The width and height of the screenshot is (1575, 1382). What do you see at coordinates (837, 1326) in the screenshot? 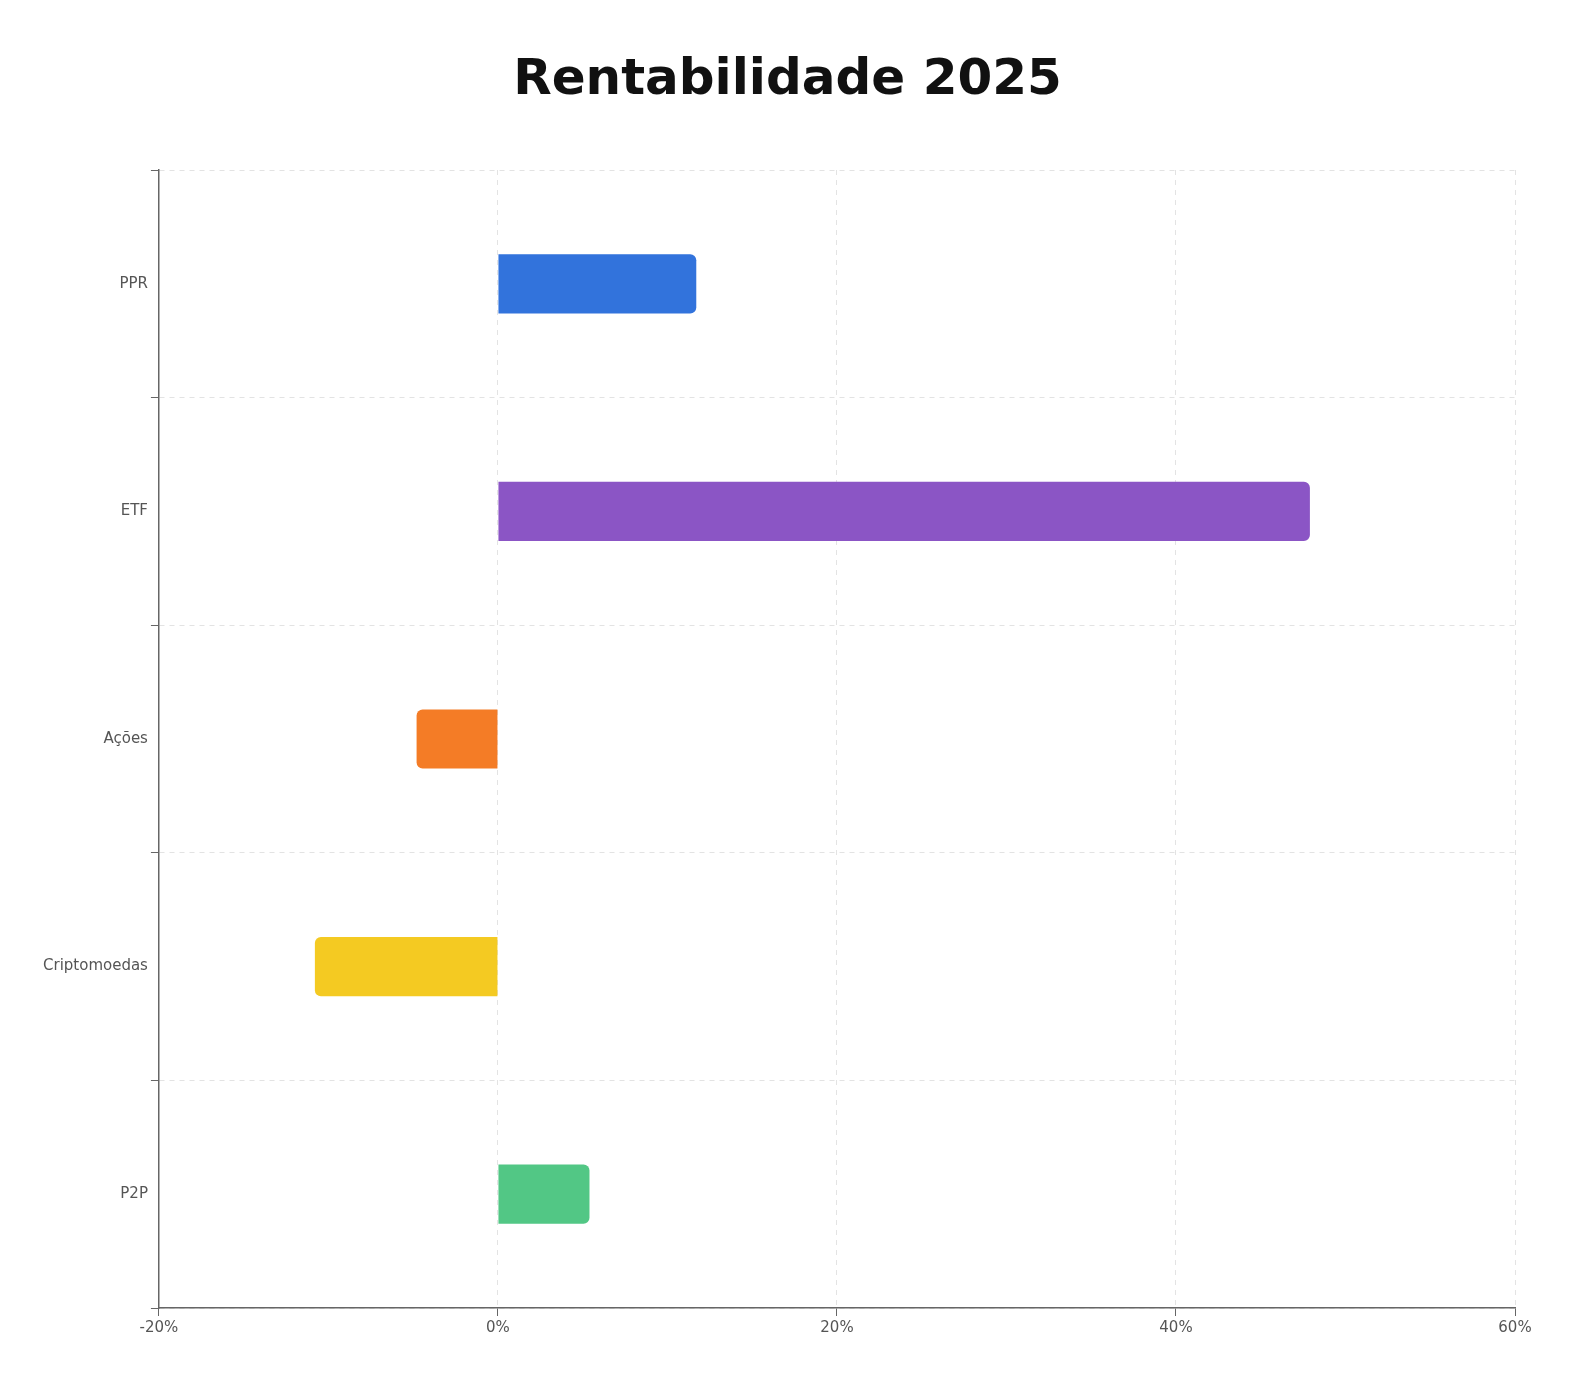
I see `x-tick-label: 20%` at bounding box center [837, 1326].